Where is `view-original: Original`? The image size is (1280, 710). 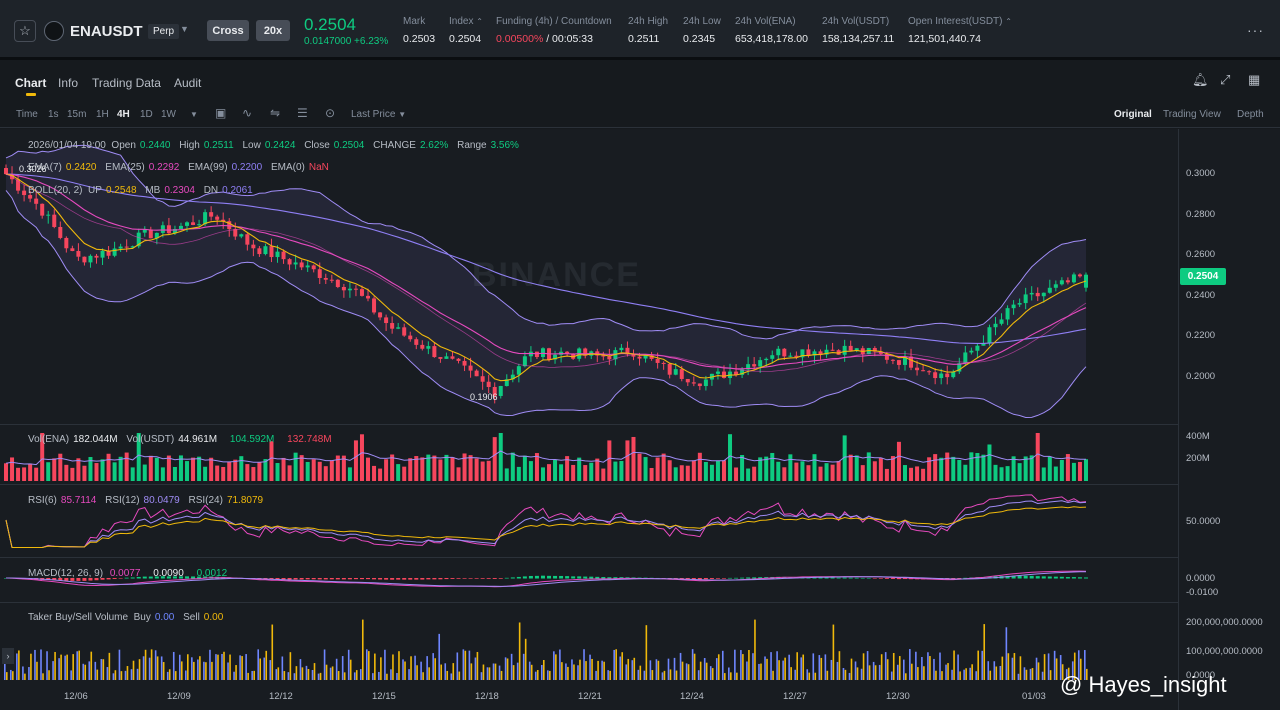
view-original: Original is located at coordinates (1133, 114).